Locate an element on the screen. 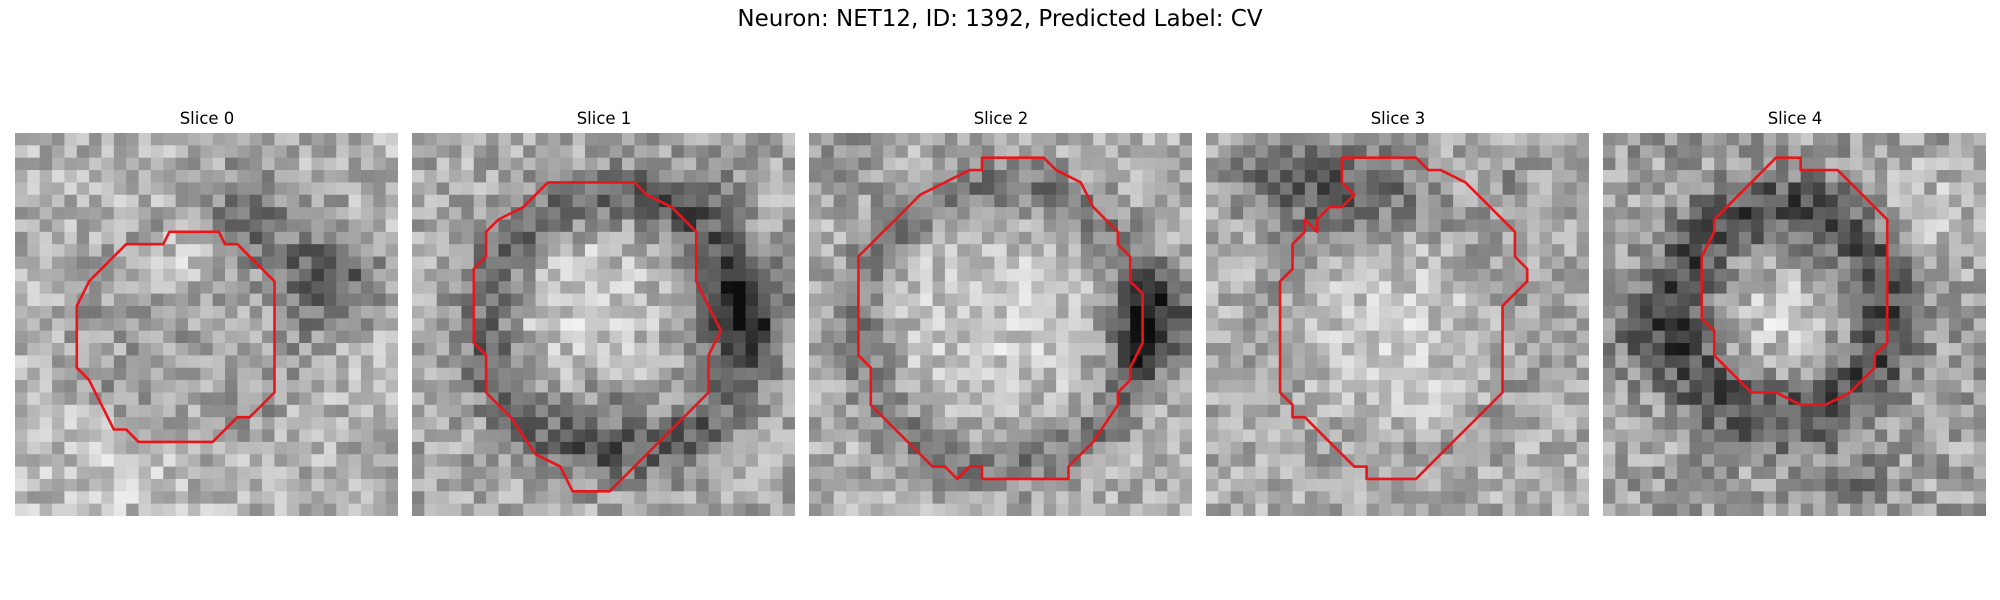  slice-panel-1: Slice 1 is located at coordinates (604, 312).